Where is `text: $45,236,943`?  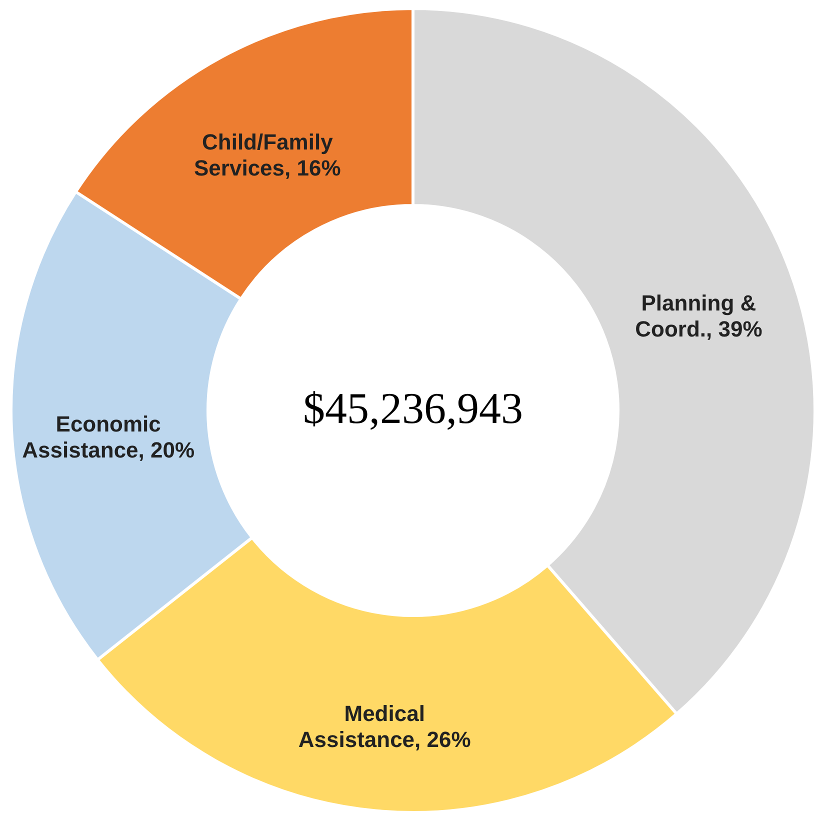
text: $45,236,943 is located at coordinates (413, 408).